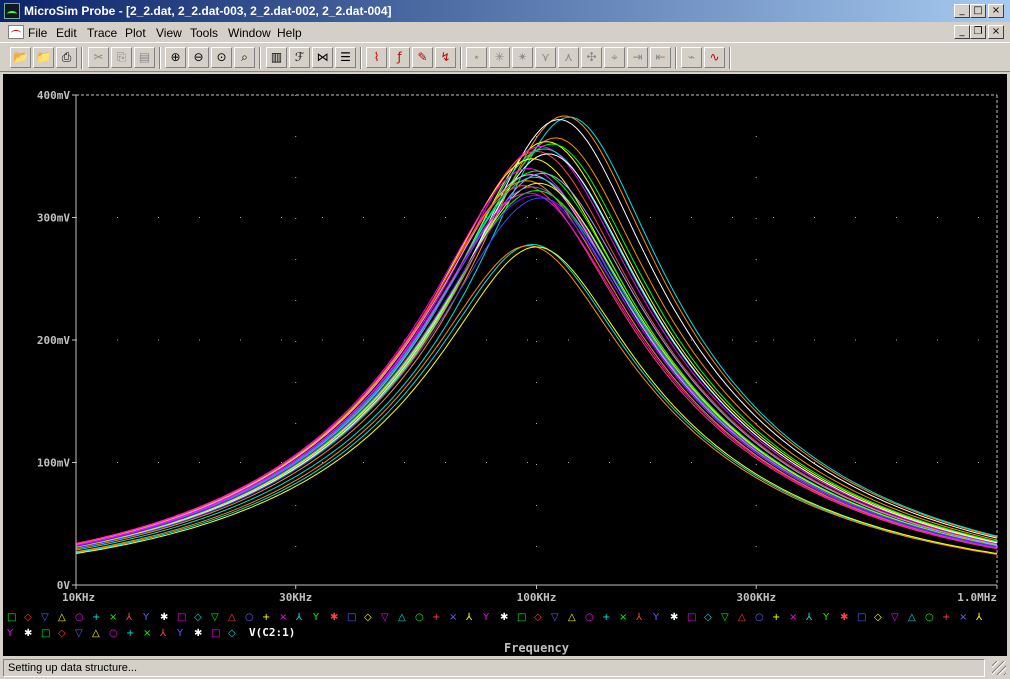 This screenshot has width=1010, height=679. What do you see at coordinates (169, 33) in the screenshot?
I see `menu-view: View` at bounding box center [169, 33].